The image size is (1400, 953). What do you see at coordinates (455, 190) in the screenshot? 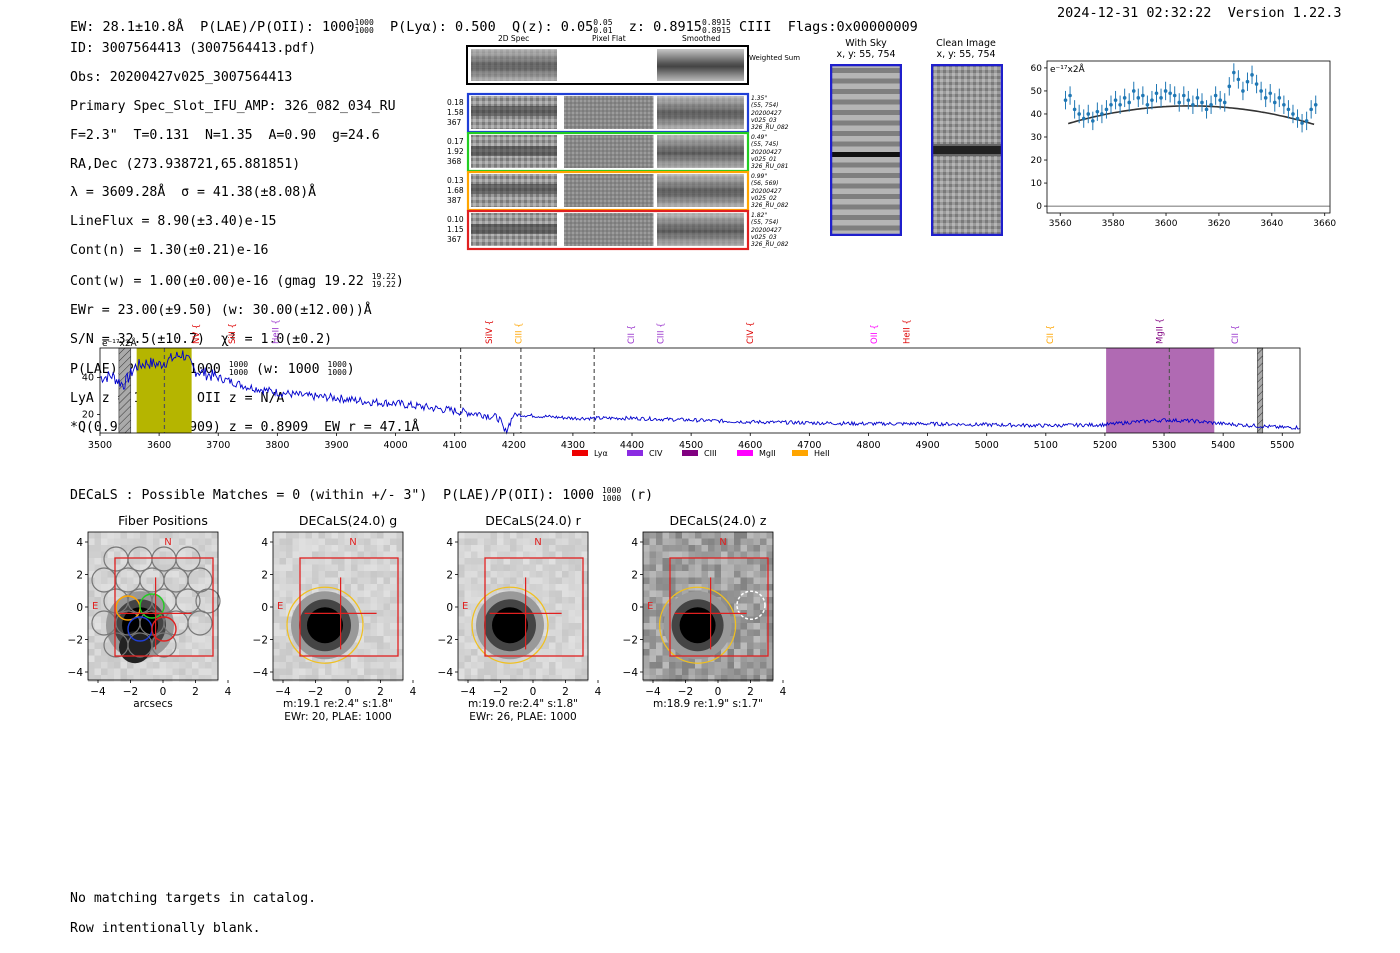
I see `row-left-stats: 0.13 1.68 387` at bounding box center [455, 190].